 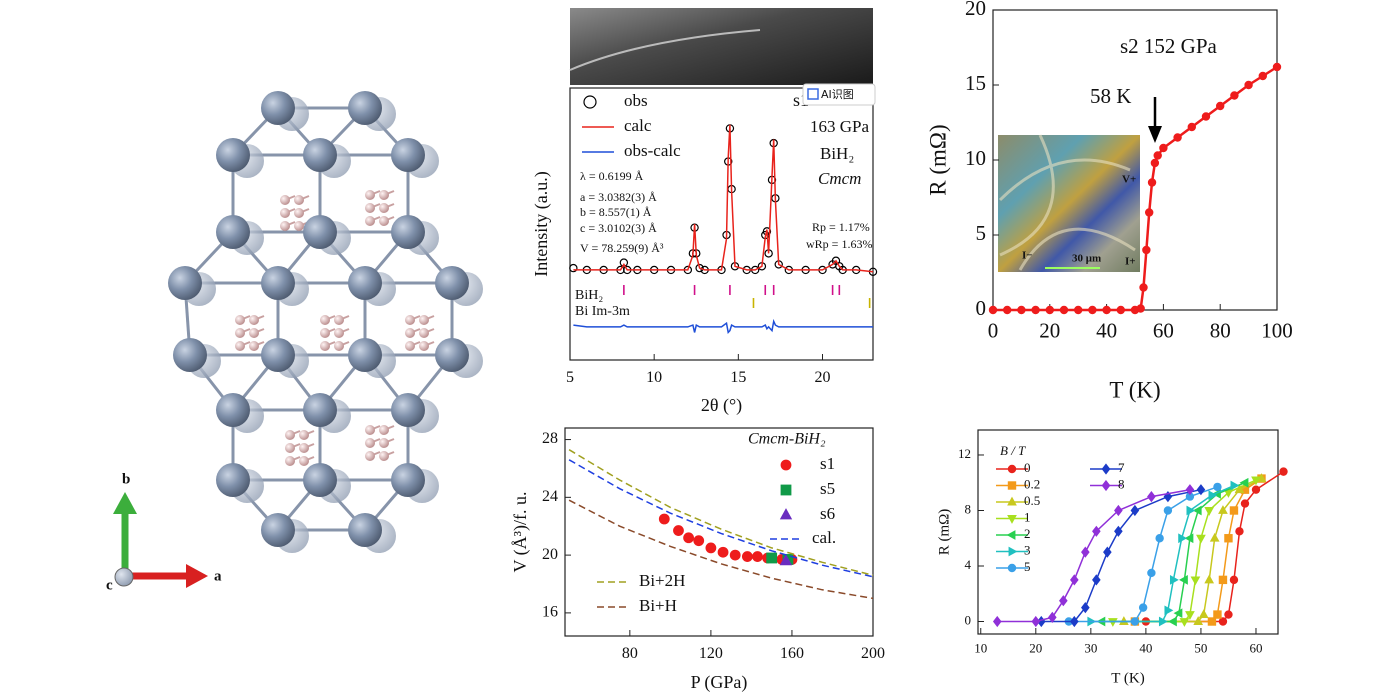 What do you see at coordinates (665, 50) in the screenshot?
I see `detector-ring` at bounding box center [665, 50].